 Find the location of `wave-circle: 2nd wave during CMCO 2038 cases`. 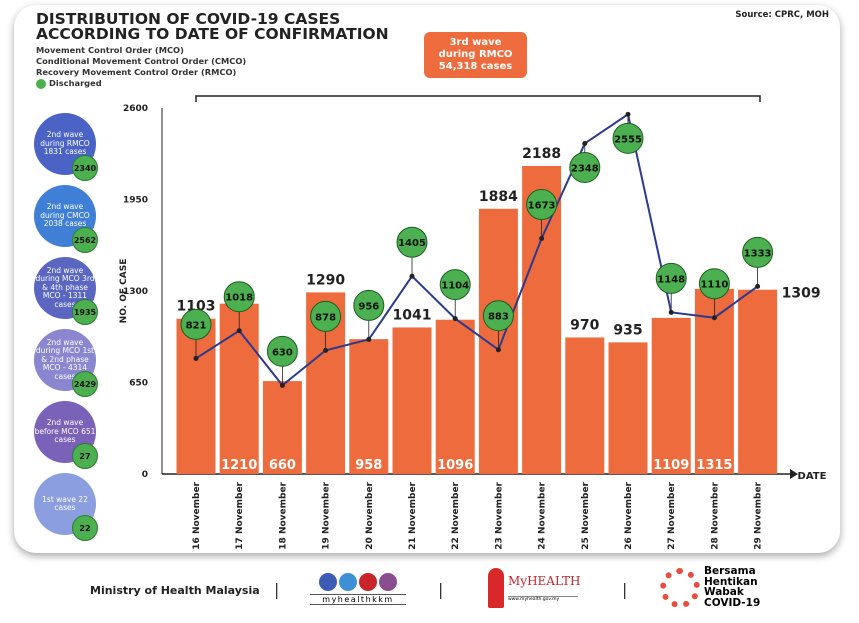

wave-circle: 2nd wave during CMCO 2038 cases is located at coordinates (65, 216).